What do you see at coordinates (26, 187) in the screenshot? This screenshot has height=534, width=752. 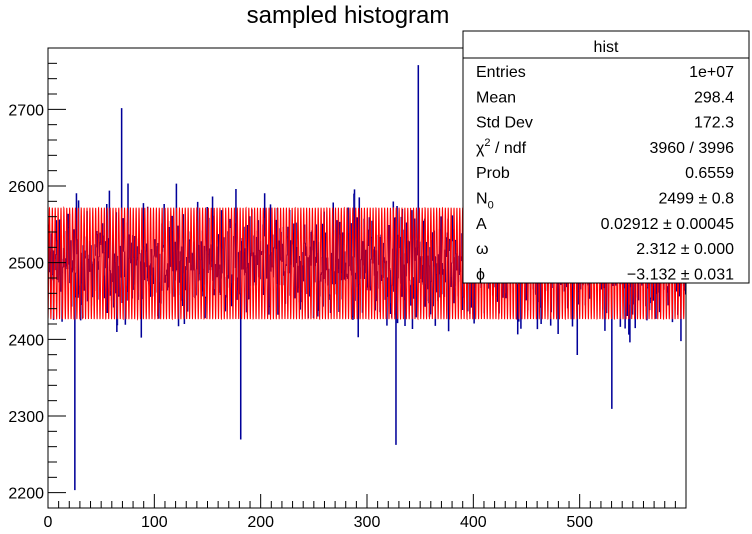 I see `y-tick-label: 2600` at bounding box center [26, 187].